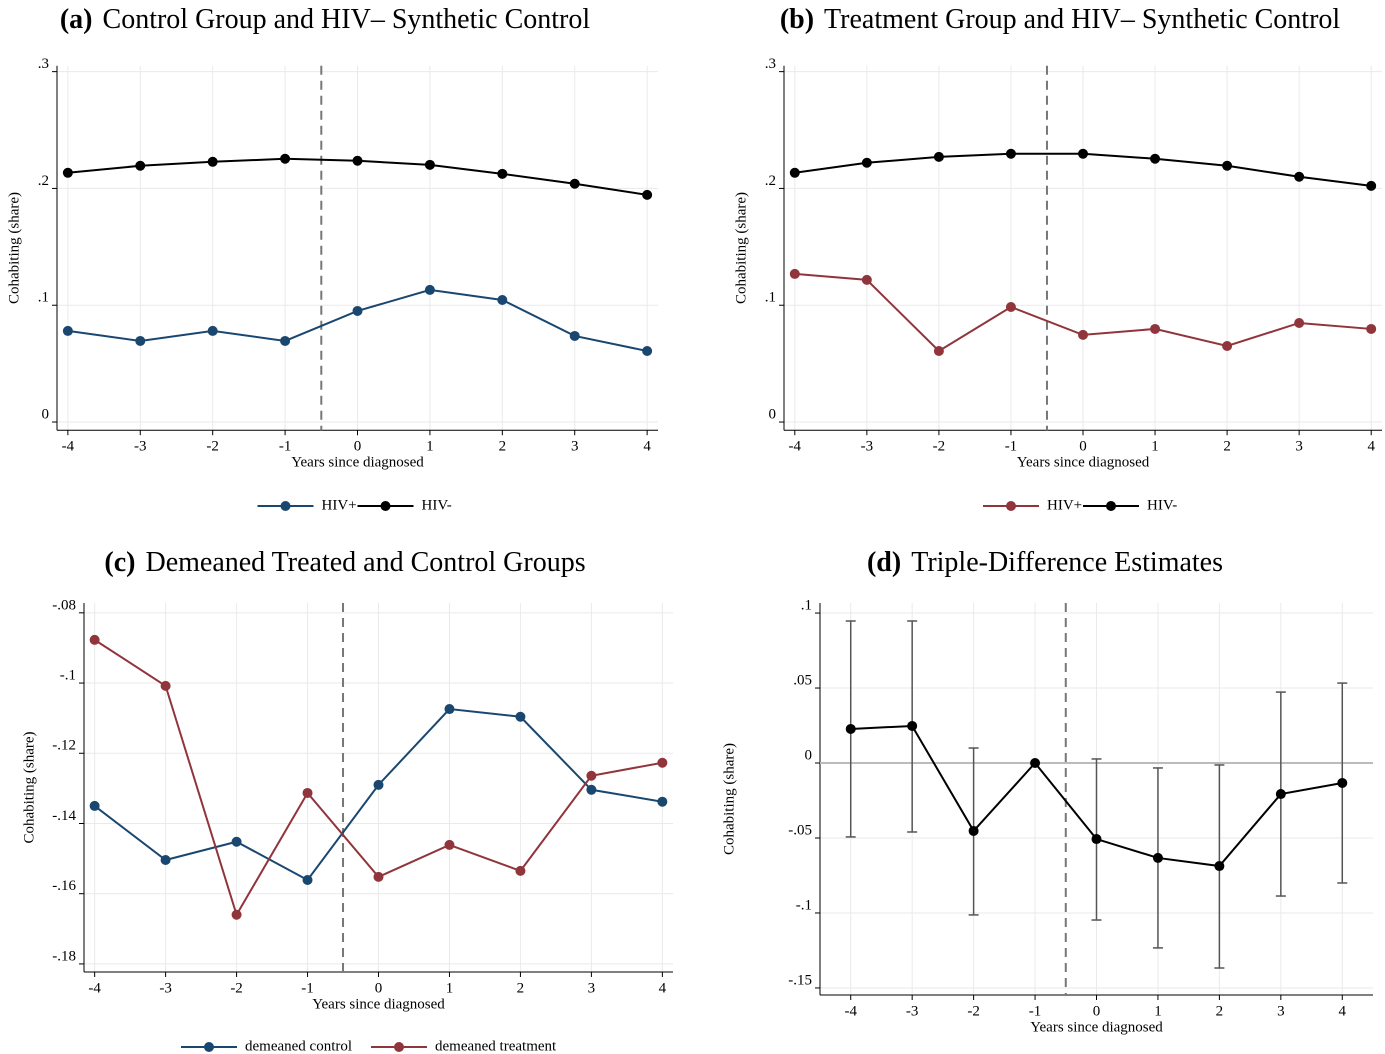 Image resolution: width=1385 pixels, height=1054 pixels. I want to click on panel-label: (d), so click(884, 562).